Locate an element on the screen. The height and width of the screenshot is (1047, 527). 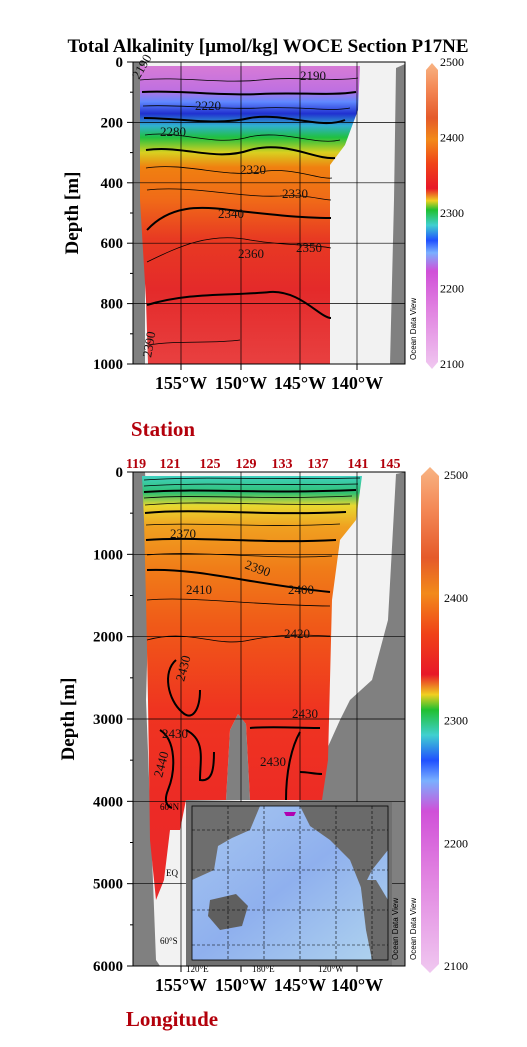
contour-label: 2280 is located at coordinates (173, 131).